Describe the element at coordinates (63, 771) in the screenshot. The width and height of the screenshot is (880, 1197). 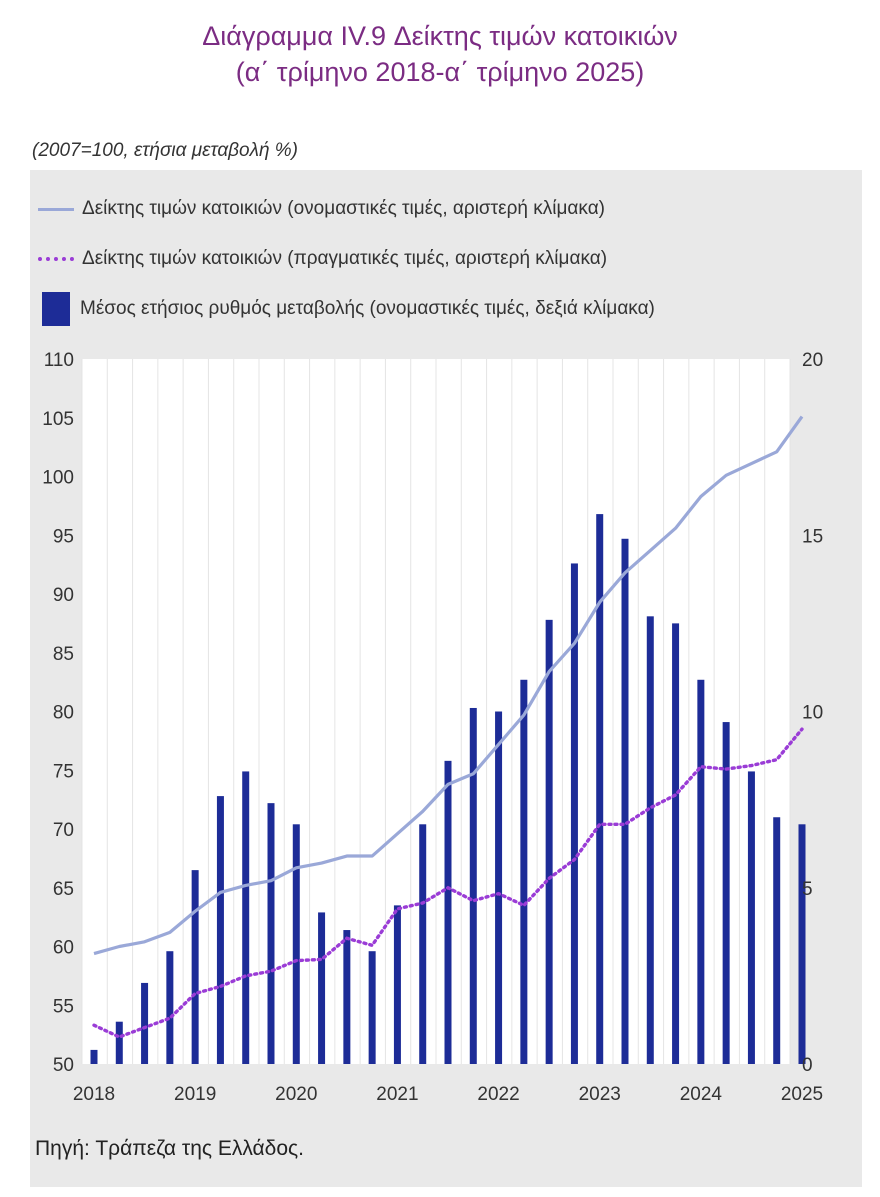
I see `left-tick-label: 75` at that location.